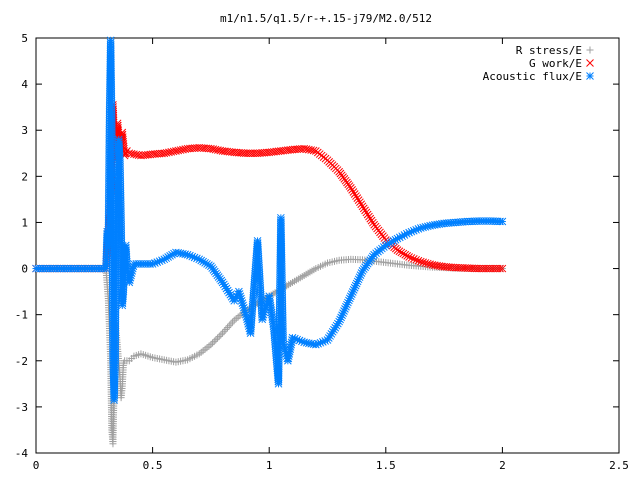  Describe the element at coordinates (21, 315) in the screenshot. I see `y-tick-label: -1` at that location.